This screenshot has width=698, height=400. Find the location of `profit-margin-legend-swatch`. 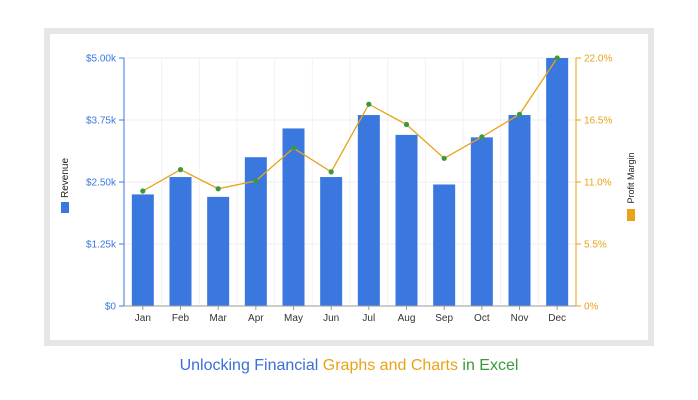

profit-margin-legend-swatch is located at coordinates (631, 215).